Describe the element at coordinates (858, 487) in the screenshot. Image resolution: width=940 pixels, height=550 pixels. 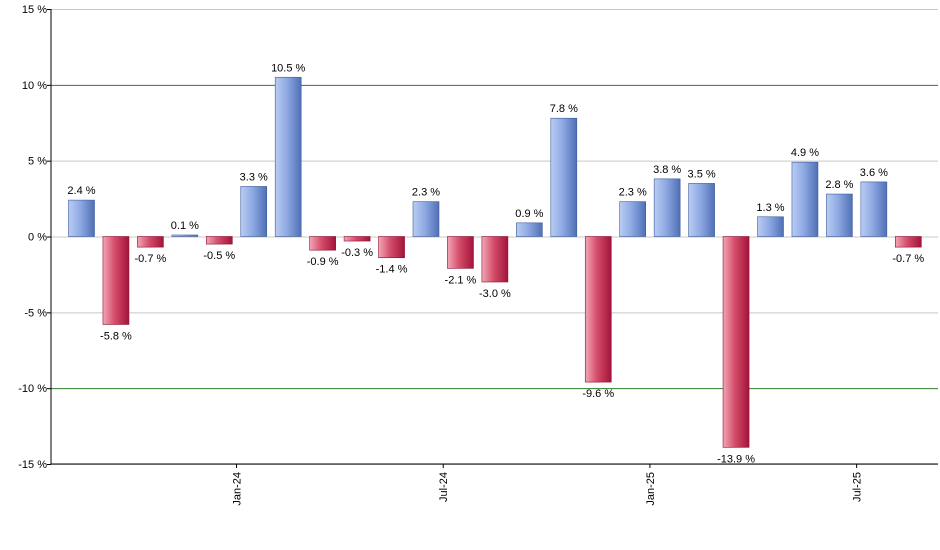
I see `x-tick-label: Jul-25` at that location.